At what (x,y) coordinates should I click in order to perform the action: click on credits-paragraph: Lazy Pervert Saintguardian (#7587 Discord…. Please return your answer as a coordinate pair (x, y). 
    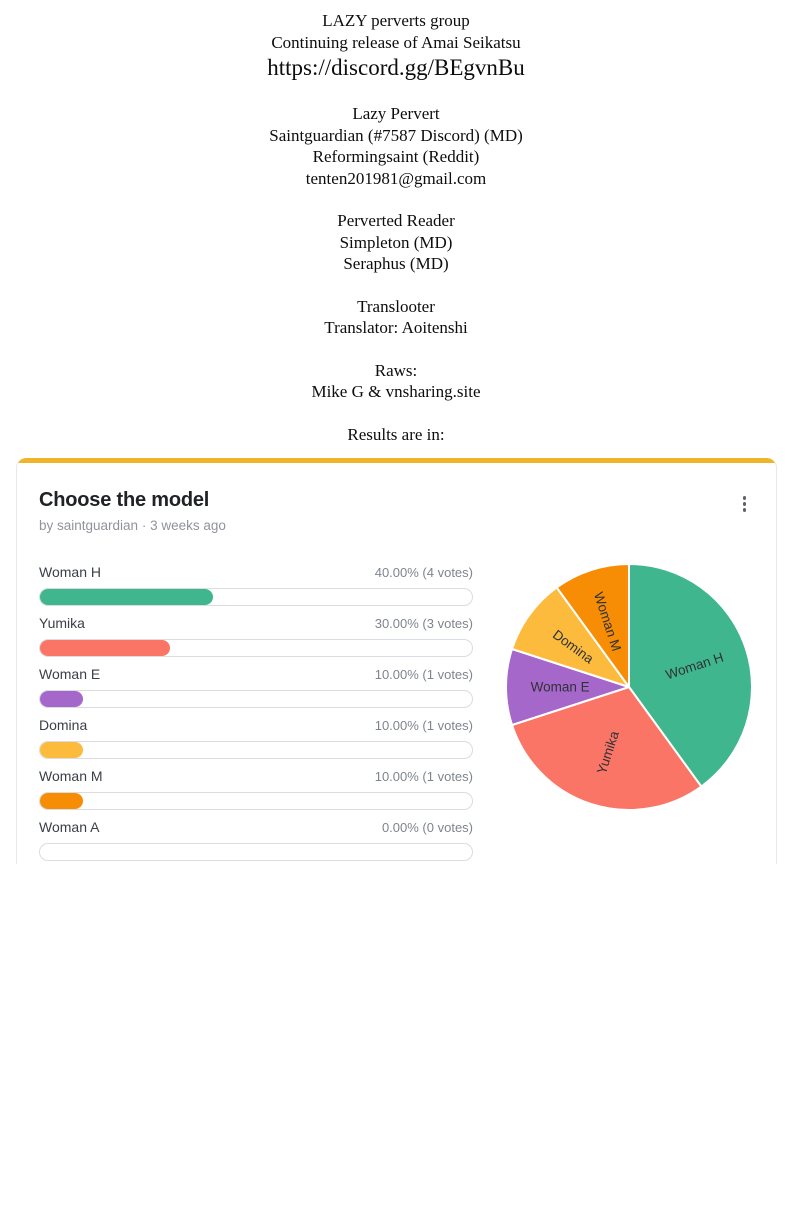
    Looking at the image, I should click on (396, 146).